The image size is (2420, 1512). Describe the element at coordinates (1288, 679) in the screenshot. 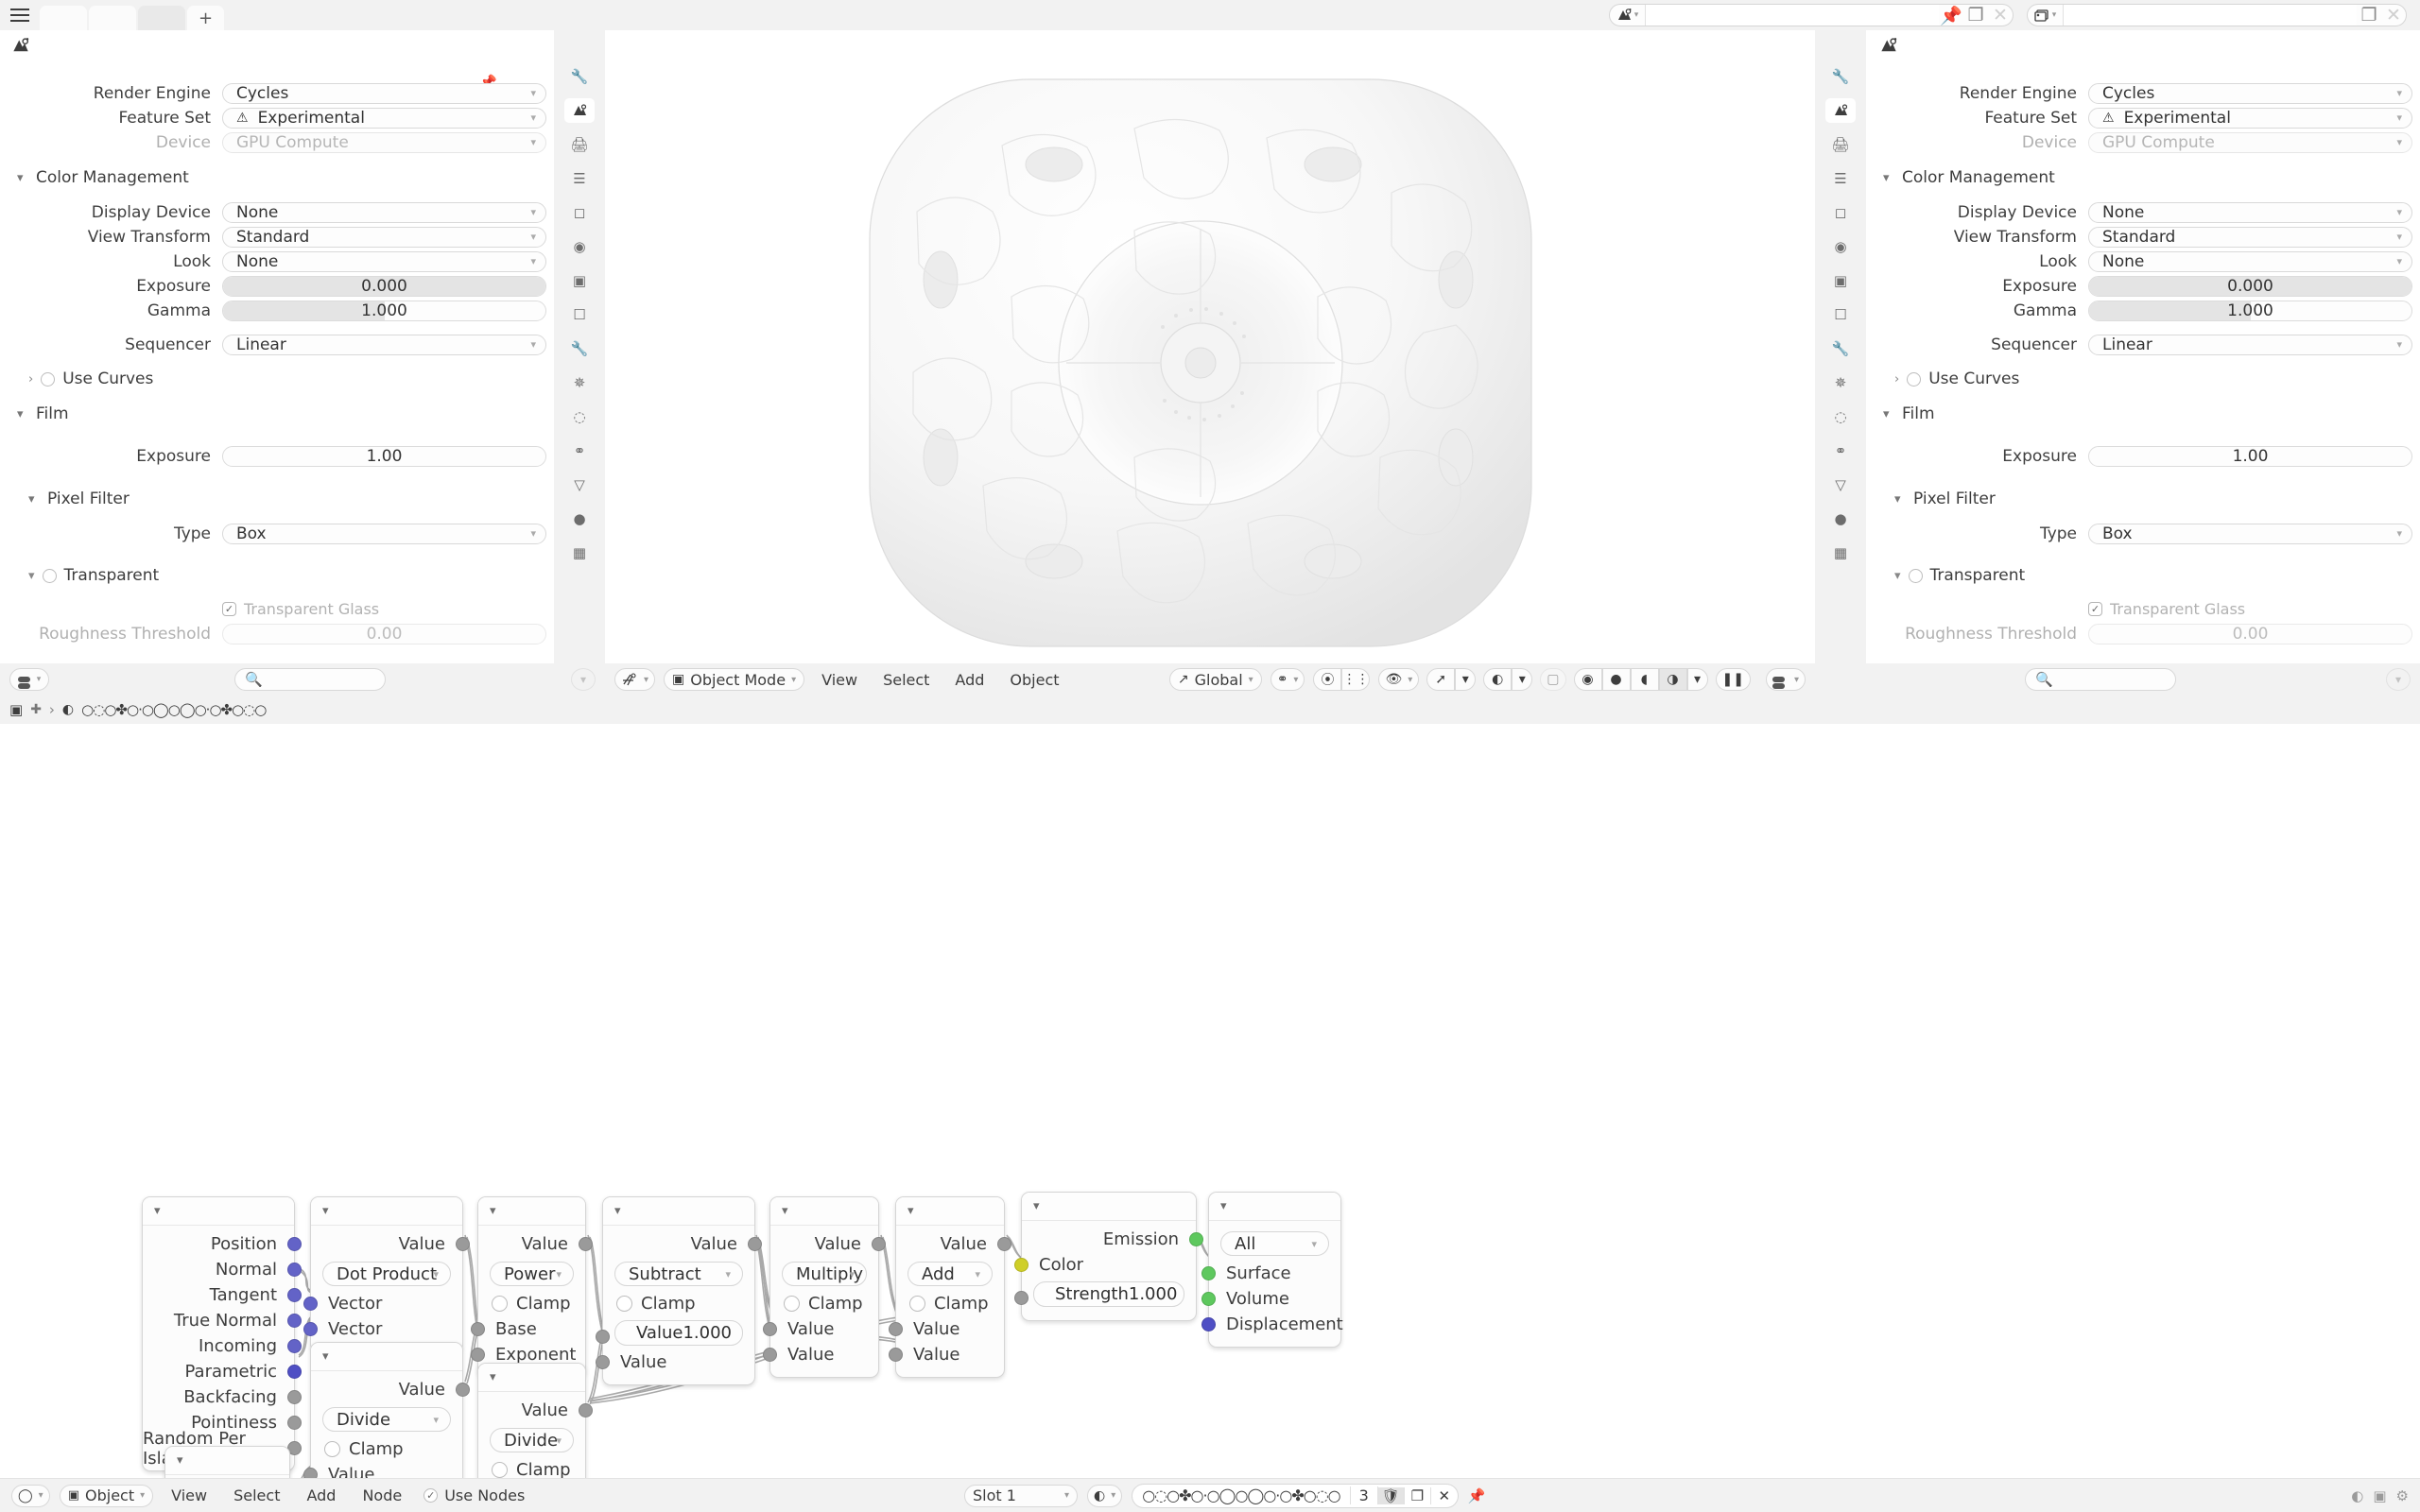

I see `snap-magnet-icon: ⚭ ▾` at that location.